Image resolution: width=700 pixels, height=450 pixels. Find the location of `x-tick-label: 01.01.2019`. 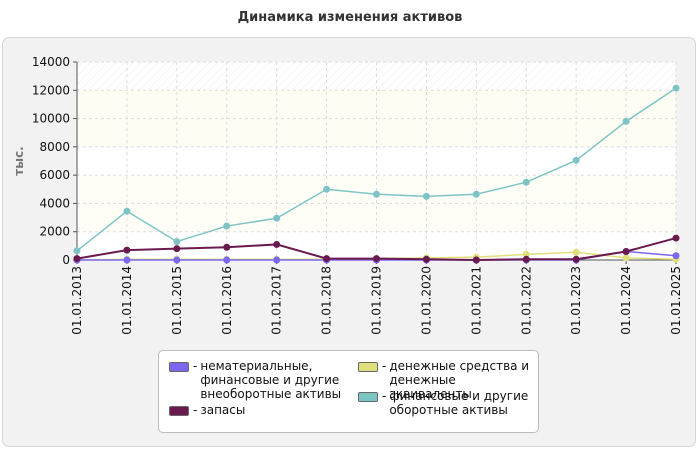

x-tick-label: 01.01.2019 is located at coordinates (377, 300).